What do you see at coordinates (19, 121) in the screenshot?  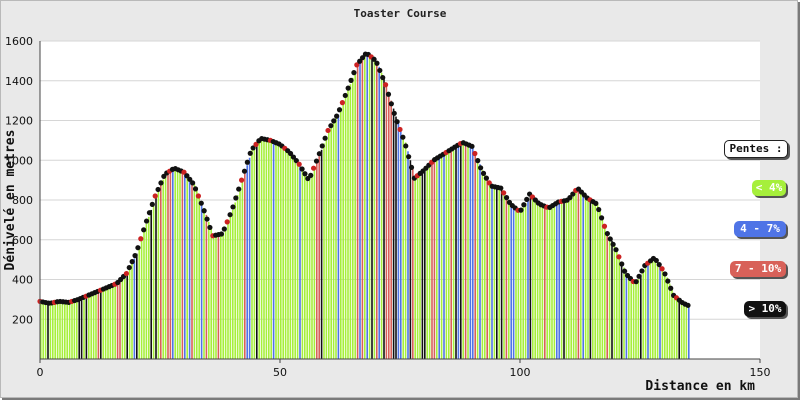 I see `y-tick-label: 1200` at bounding box center [19, 121].